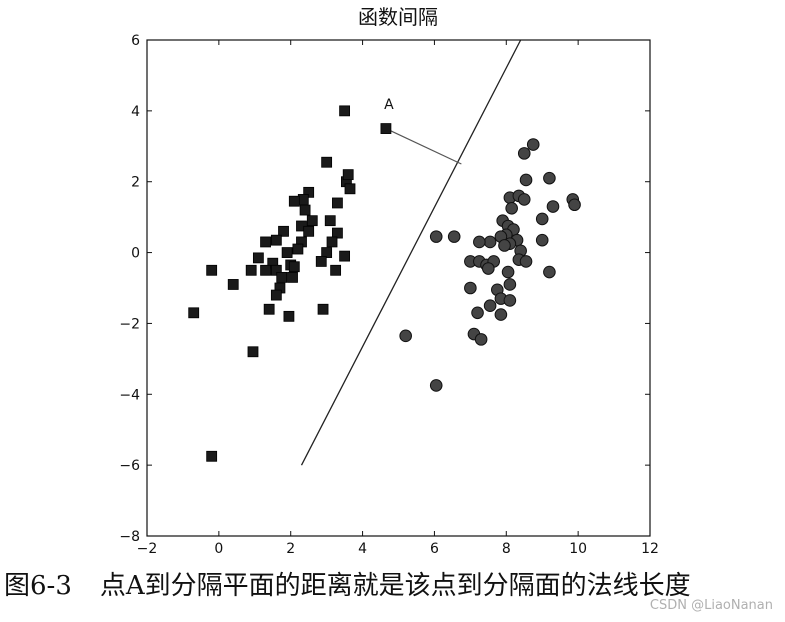  Describe the element at coordinates (362, 549) in the screenshot. I see `x-tick-label: 4` at that location.